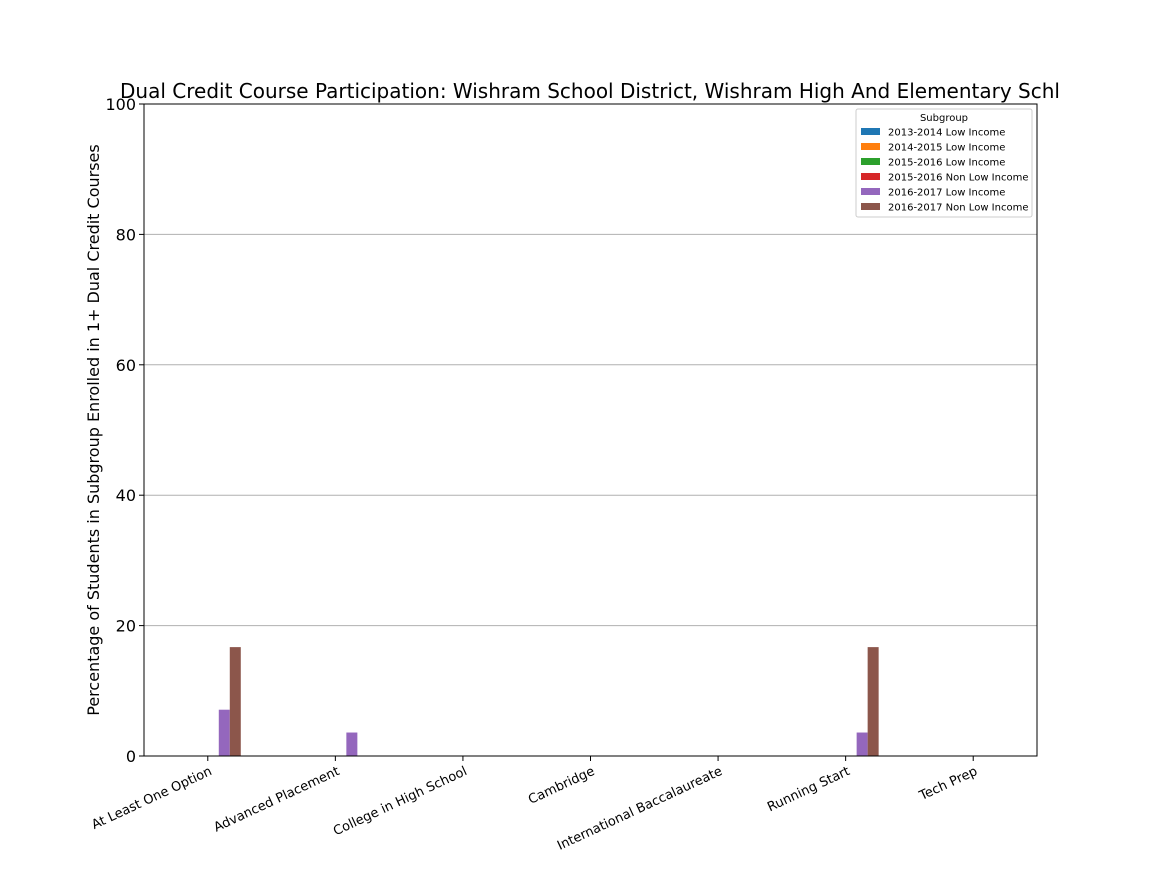 The image size is (1152, 869). Describe the element at coordinates (126, 365) in the screenshot. I see `y-tick-label: 60` at that location.